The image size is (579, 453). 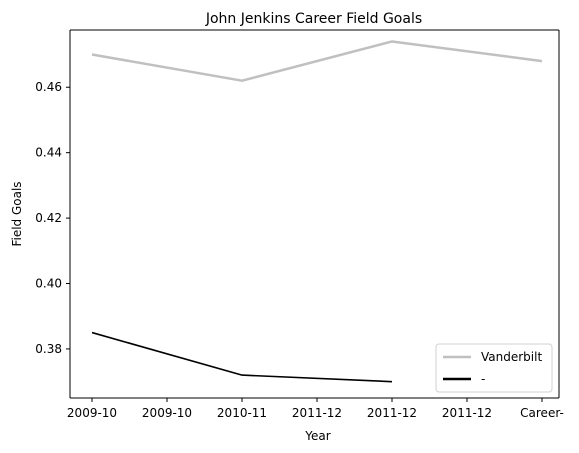 I want to click on x-tick-label: Career-, so click(x=542, y=413).